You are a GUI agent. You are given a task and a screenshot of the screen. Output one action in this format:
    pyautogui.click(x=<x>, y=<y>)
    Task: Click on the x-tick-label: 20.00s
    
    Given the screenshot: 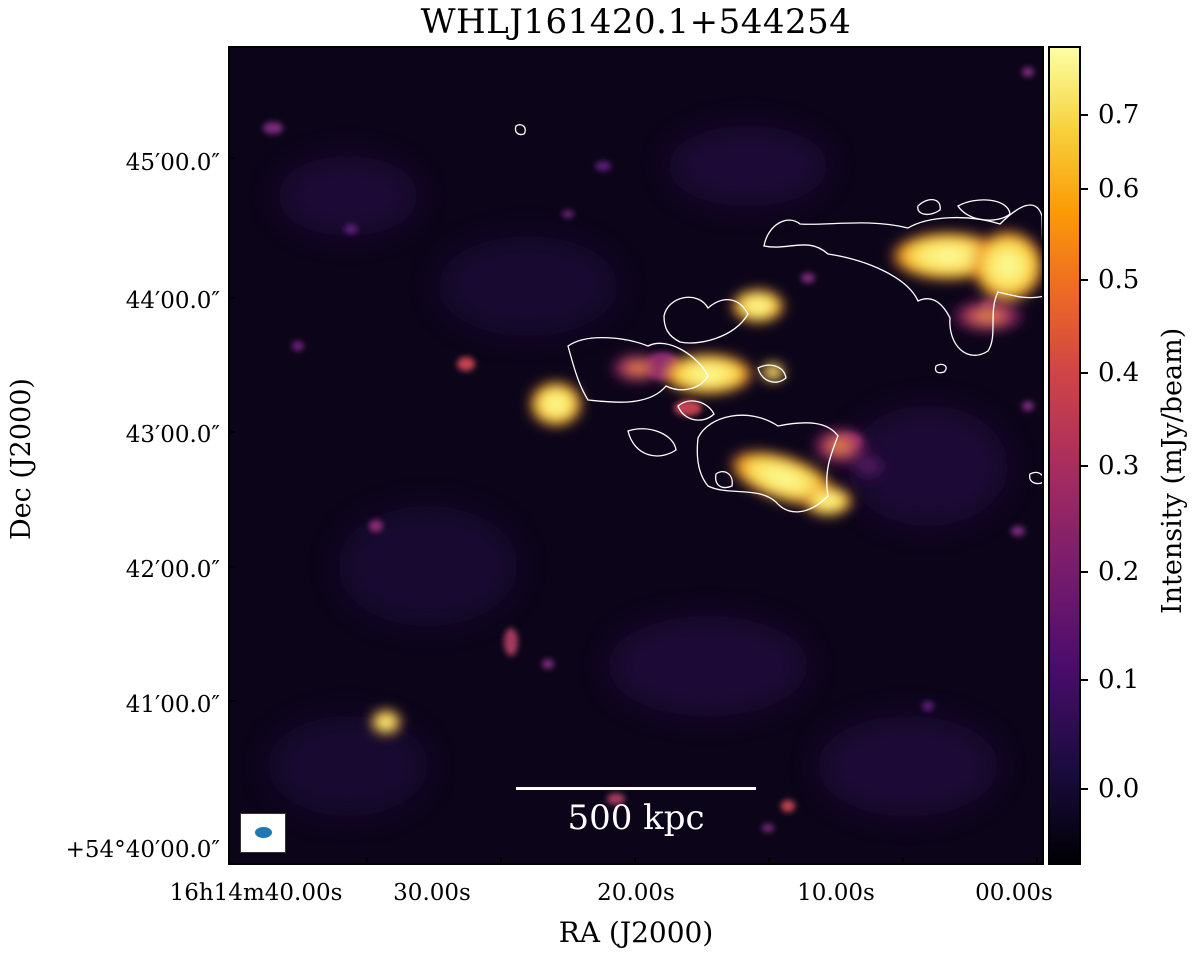 What is the action you would take?
    pyautogui.click(x=636, y=893)
    